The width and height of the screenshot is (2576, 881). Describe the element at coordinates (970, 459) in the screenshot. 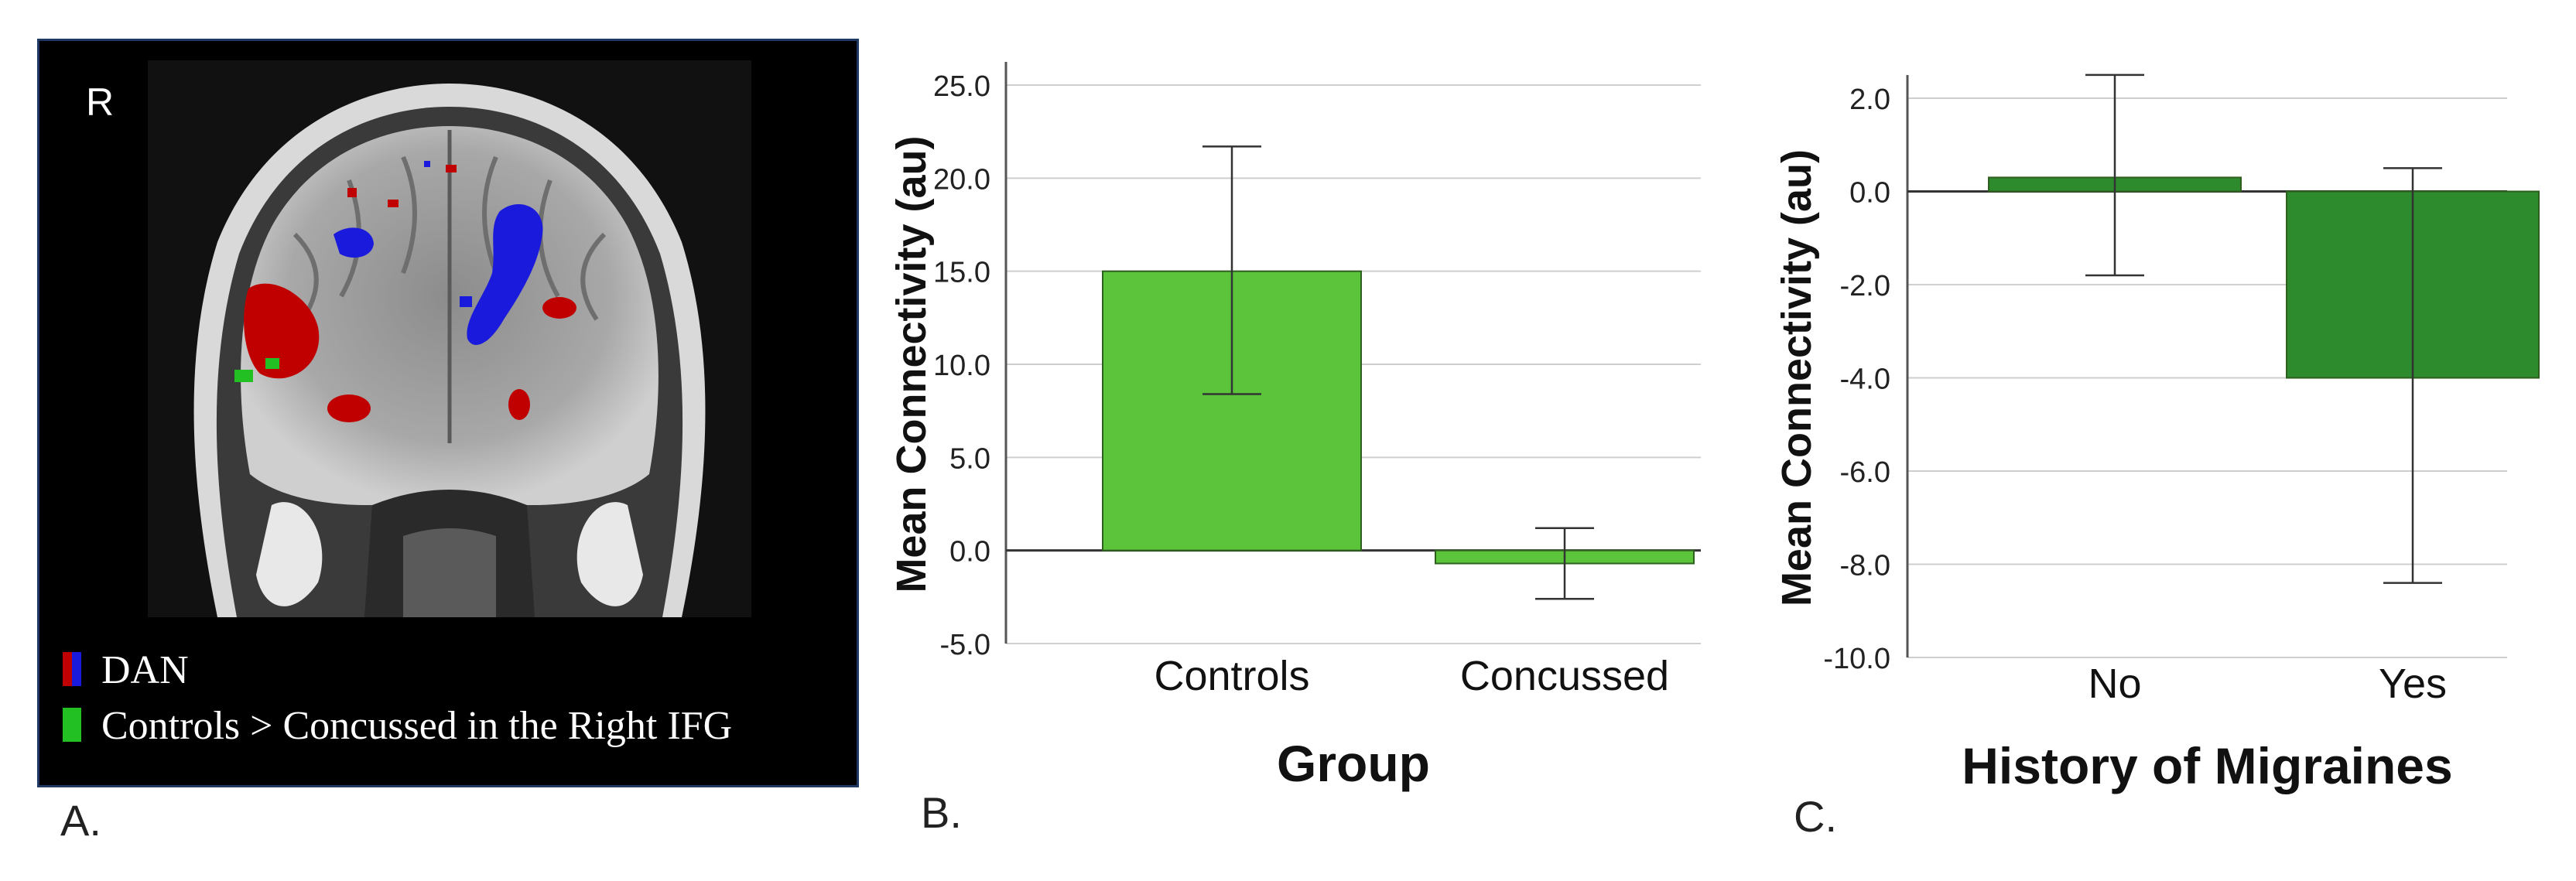

I see `chart-b-ytick-label: 5.0` at that location.